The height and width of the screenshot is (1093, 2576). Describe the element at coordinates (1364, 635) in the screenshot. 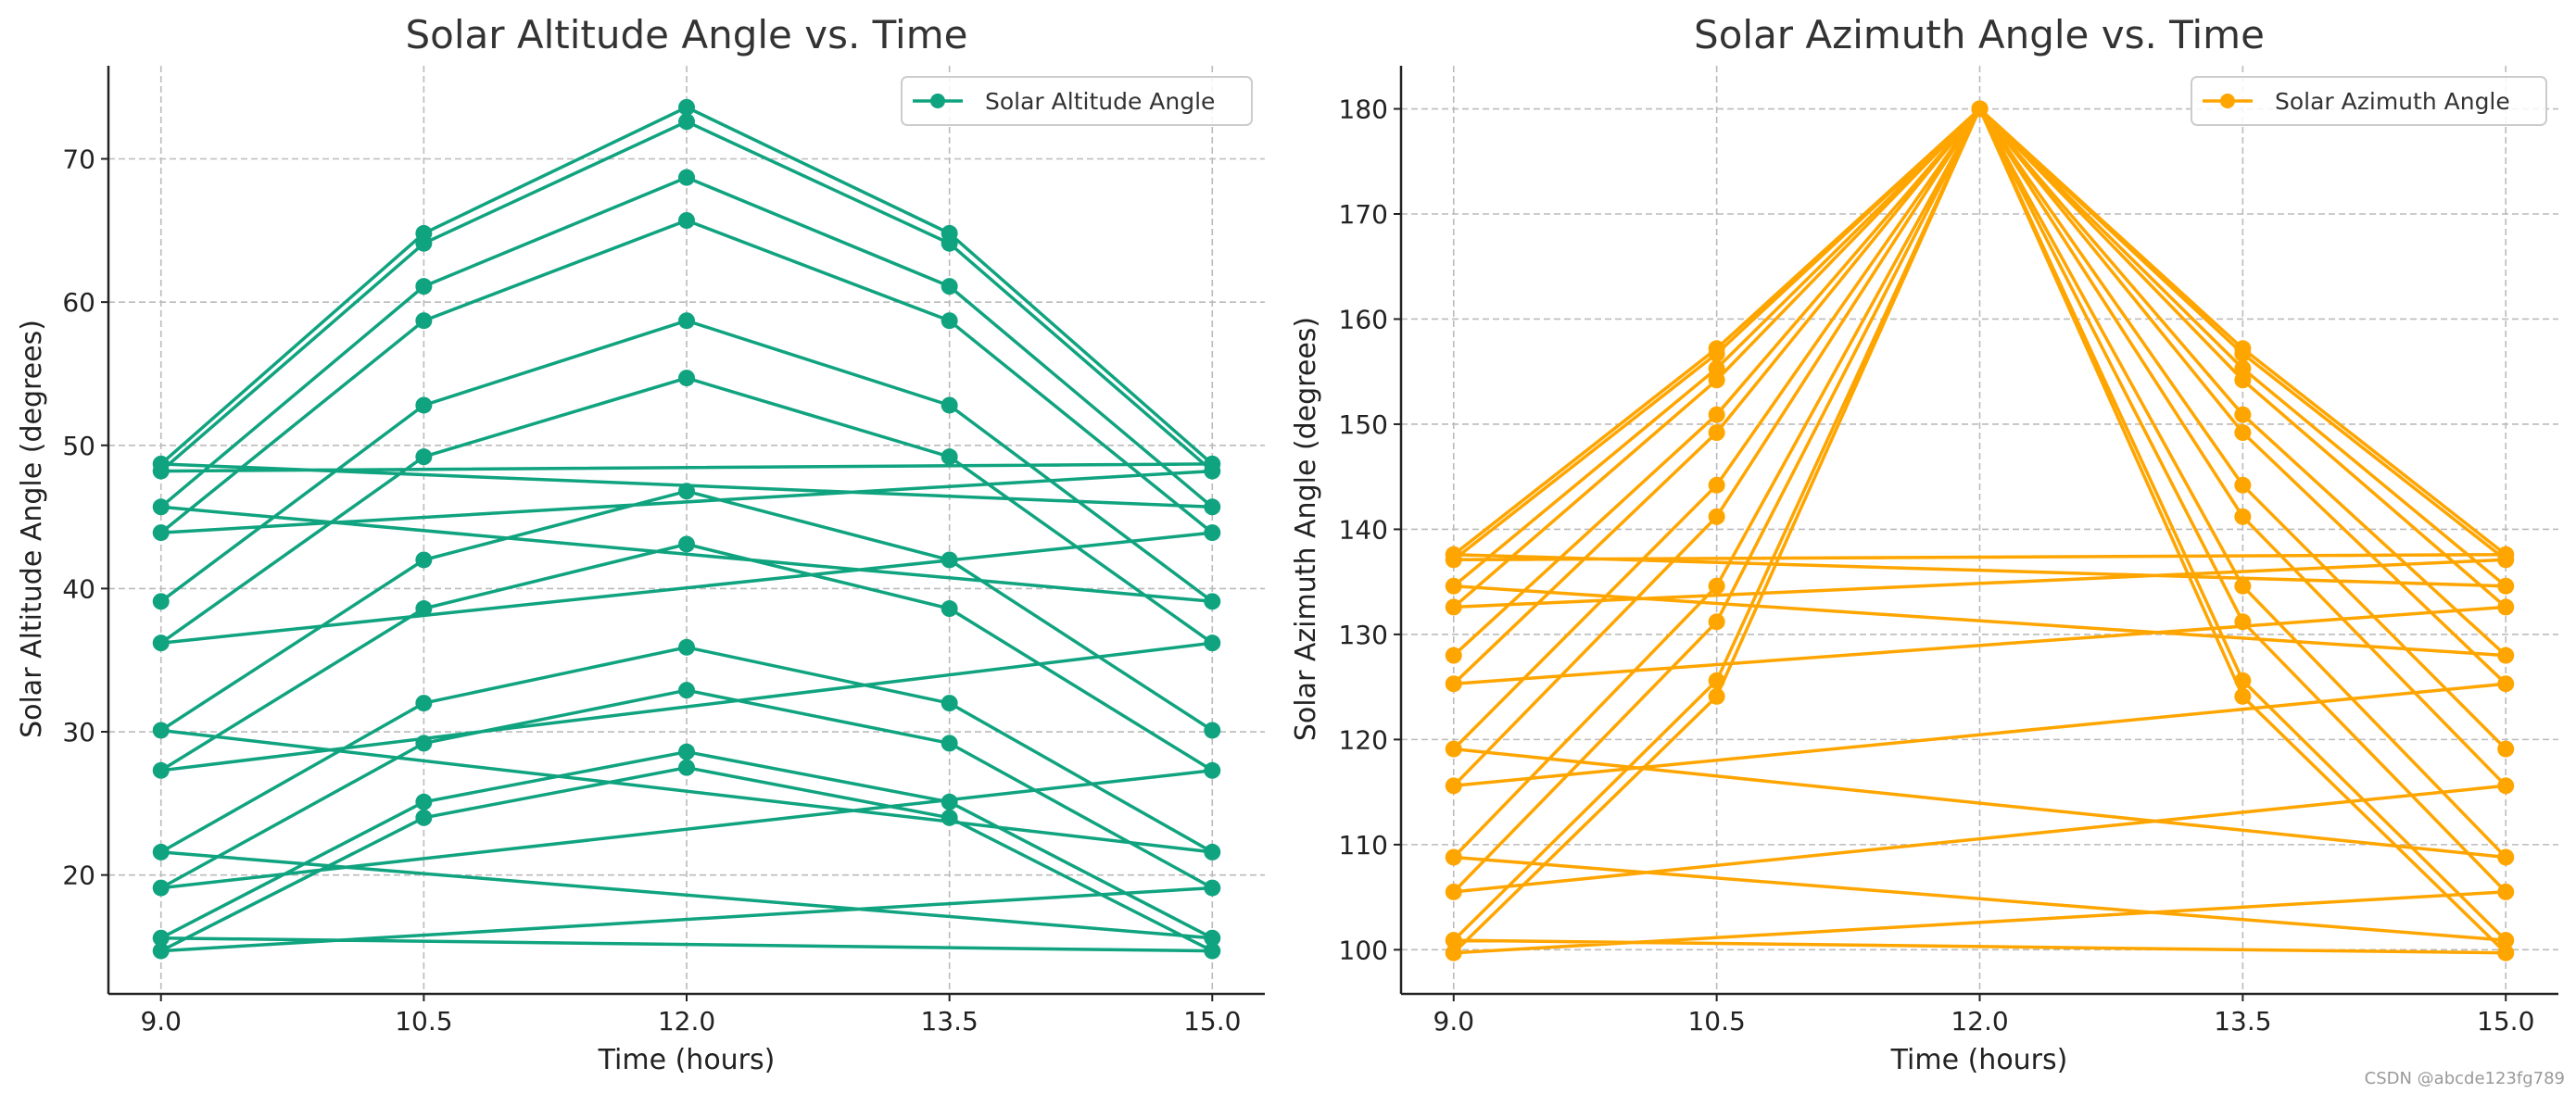

I see `y-tick-label: 130` at that location.